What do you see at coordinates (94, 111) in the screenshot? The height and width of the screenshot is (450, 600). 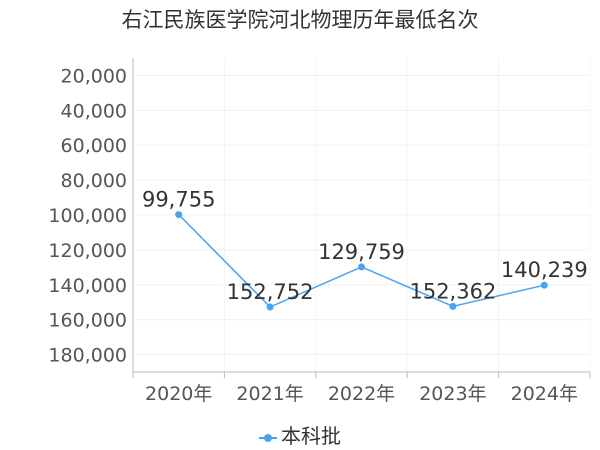 I see `y-tick-label: 40,000` at bounding box center [94, 111].